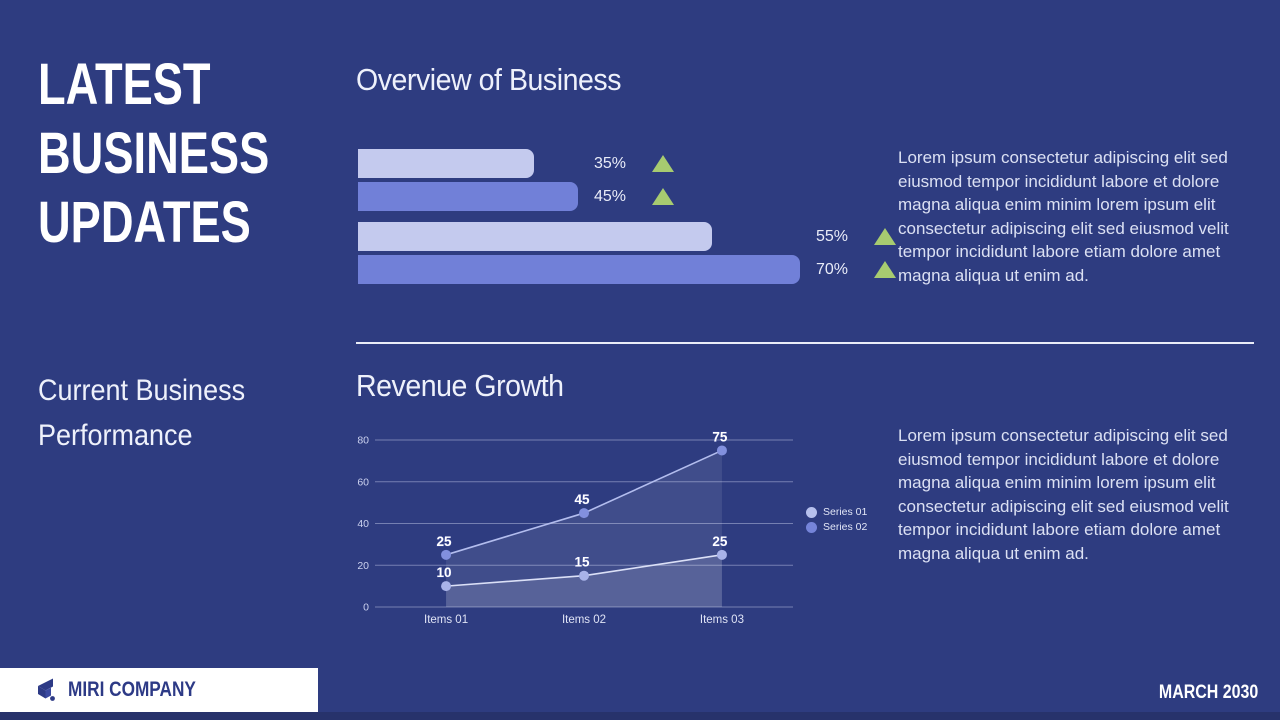 This screenshot has width=1280, height=720. Describe the element at coordinates (582, 562) in the screenshot. I see `data-point-label: 15` at that location.